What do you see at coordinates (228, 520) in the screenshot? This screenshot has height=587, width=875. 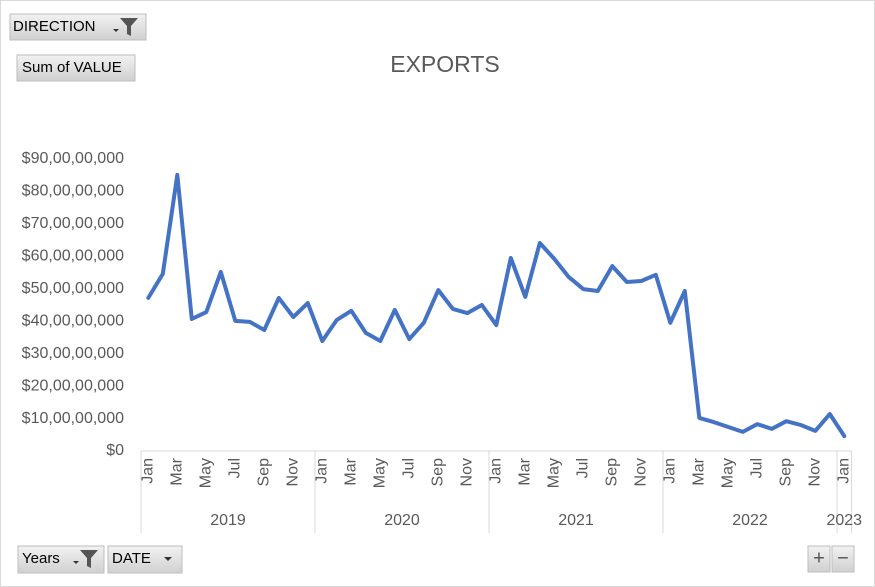 I see `year-label: 2019` at bounding box center [228, 520].